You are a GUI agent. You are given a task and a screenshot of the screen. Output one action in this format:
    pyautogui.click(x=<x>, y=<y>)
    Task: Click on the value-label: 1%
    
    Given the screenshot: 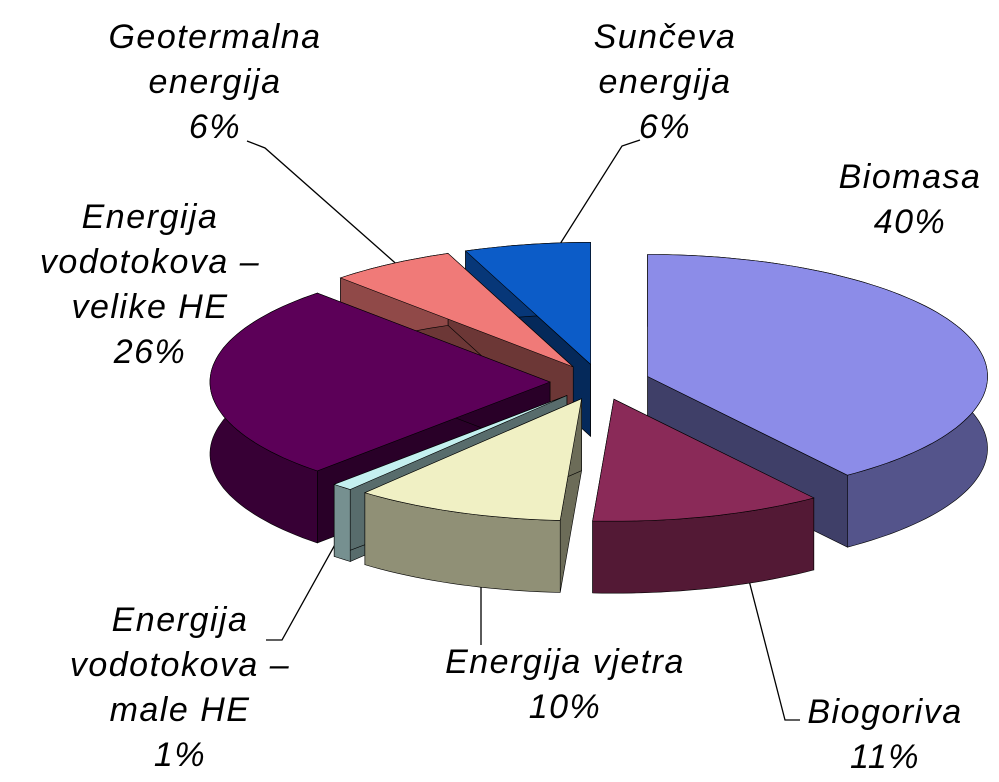 What is the action you would take?
    pyautogui.click(x=180, y=755)
    